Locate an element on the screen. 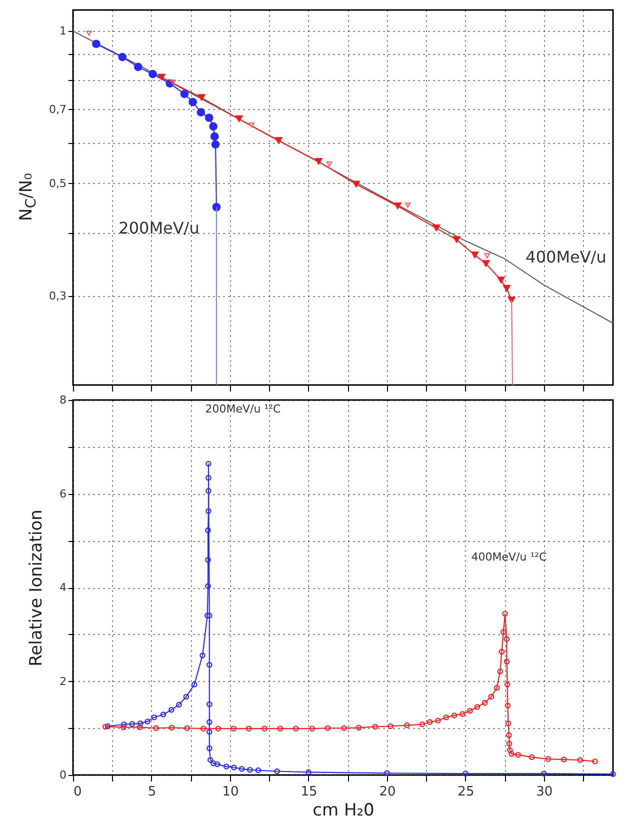 The height and width of the screenshot is (826, 624). x-tick-label: 10 is located at coordinates (230, 792).